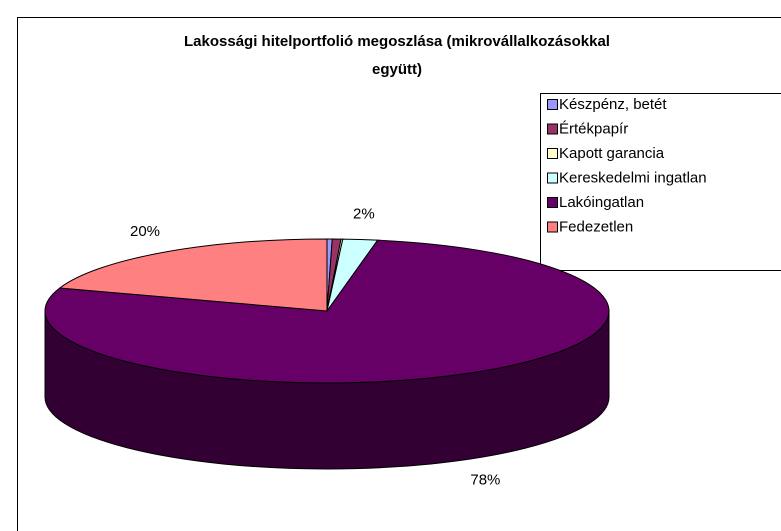 Image resolution: width=781 pixels, height=531 pixels. Describe the element at coordinates (596, 226) in the screenshot. I see `legend-label: Fedezetlen` at that location.